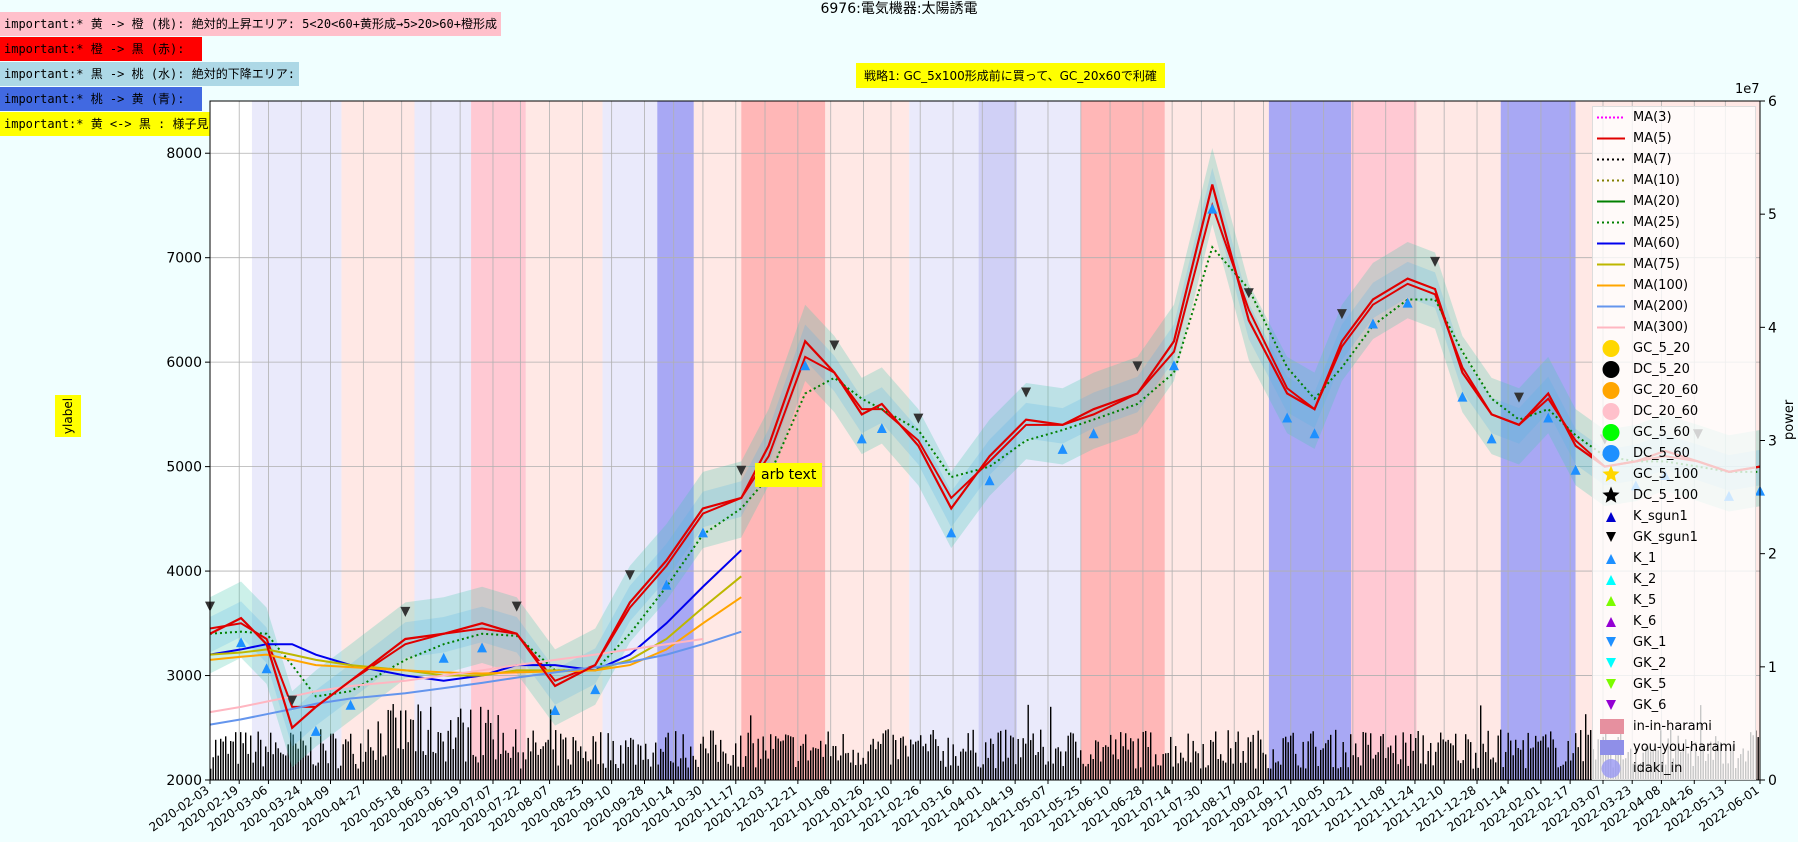 This screenshot has height=842, width=1798. What do you see at coordinates (1049, 808) in the screenshot?
I see `xtick-label-28: 2021-05-25` at bounding box center [1049, 808].